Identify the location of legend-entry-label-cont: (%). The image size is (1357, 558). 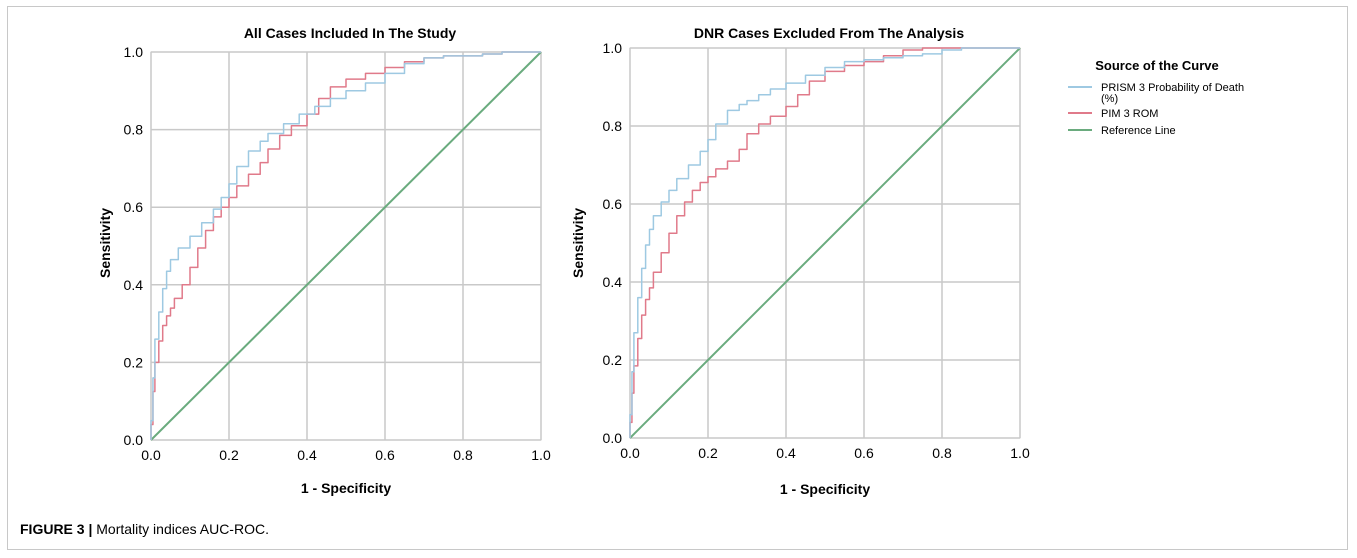
(1109, 99).